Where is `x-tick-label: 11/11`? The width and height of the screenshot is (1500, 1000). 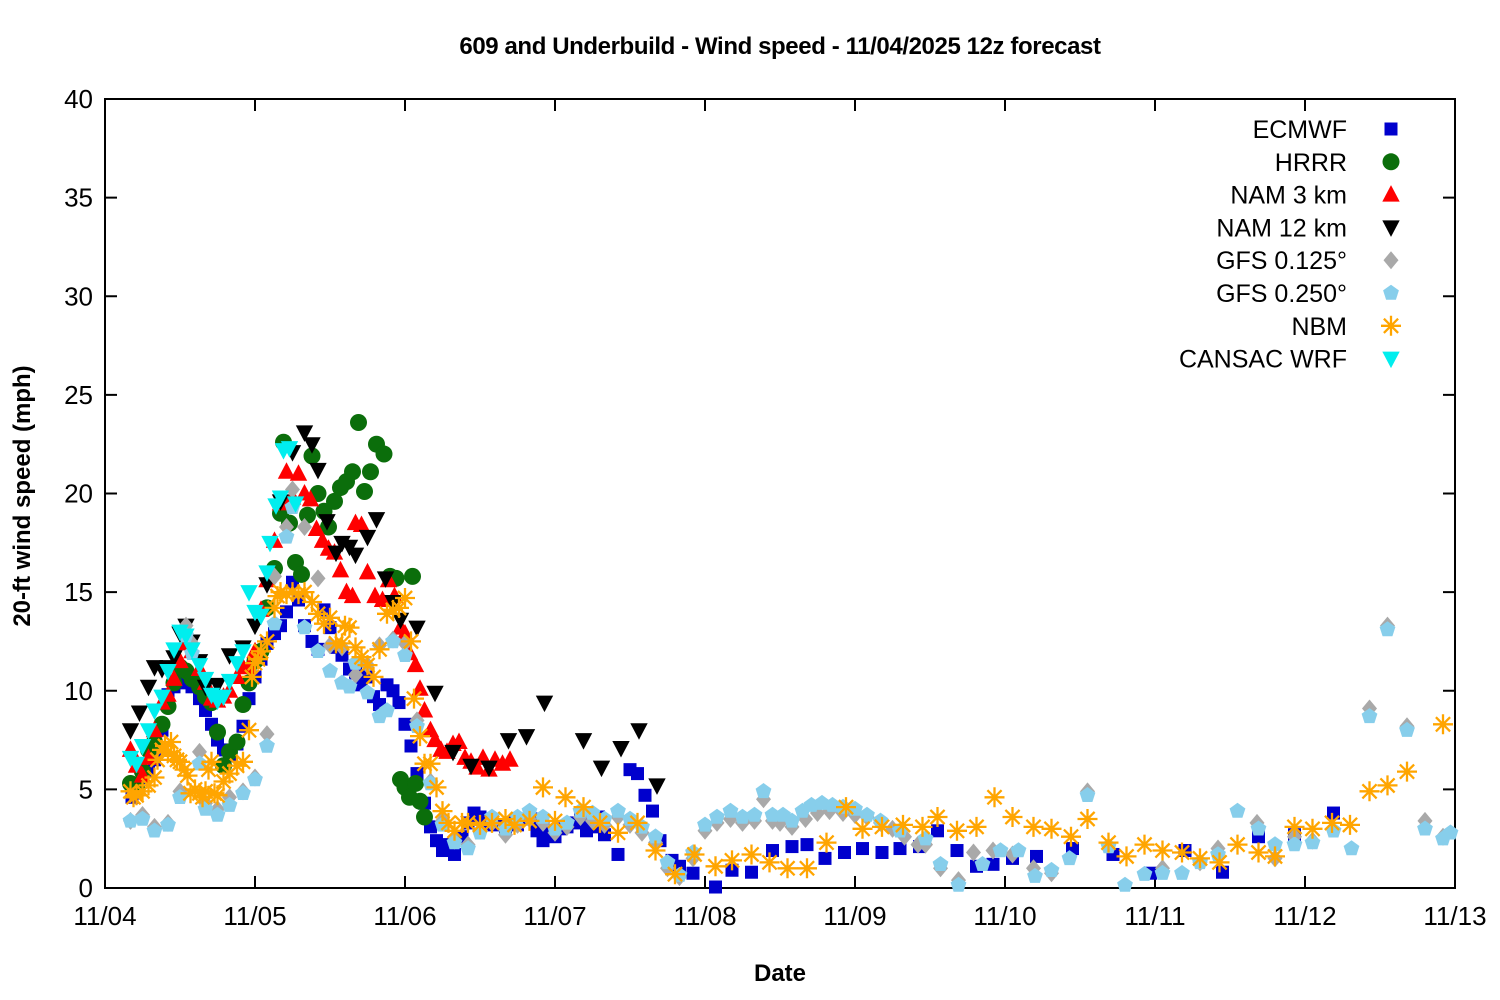 x-tick-label: 11/11 is located at coordinates (1154, 916).